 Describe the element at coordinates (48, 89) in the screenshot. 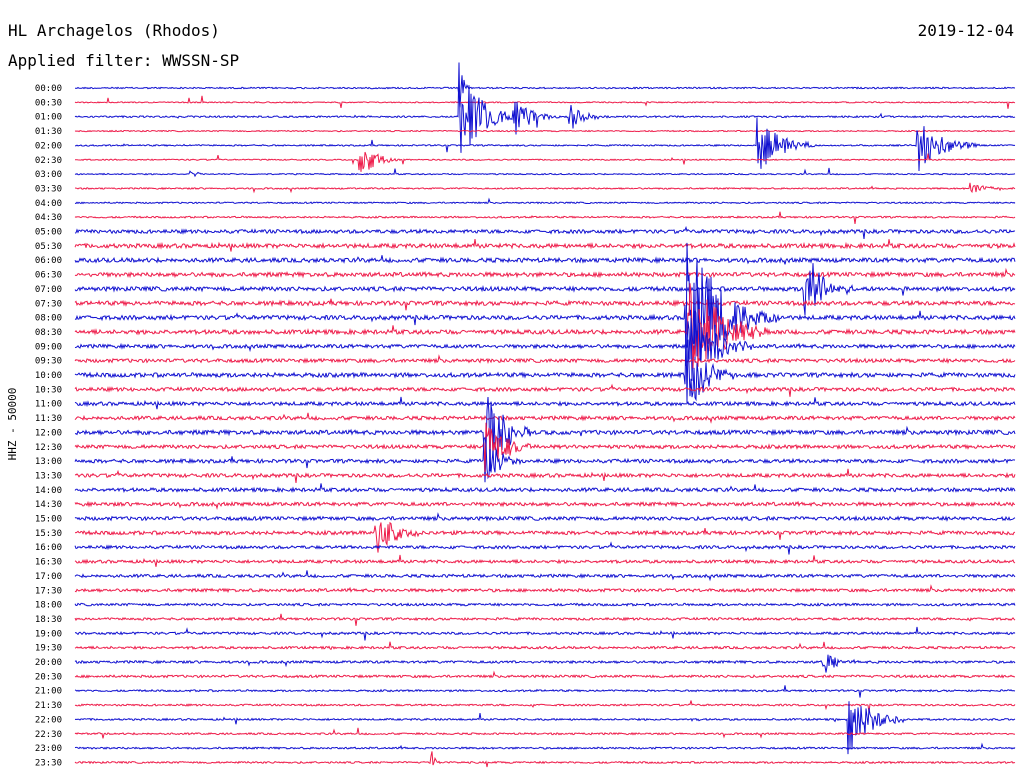

I see `tick-label: 00:00` at that location.